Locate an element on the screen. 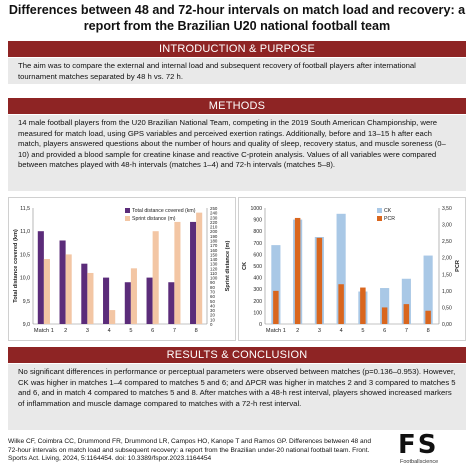  y2-tick-label: 0,50 is located at coordinates (447, 308).